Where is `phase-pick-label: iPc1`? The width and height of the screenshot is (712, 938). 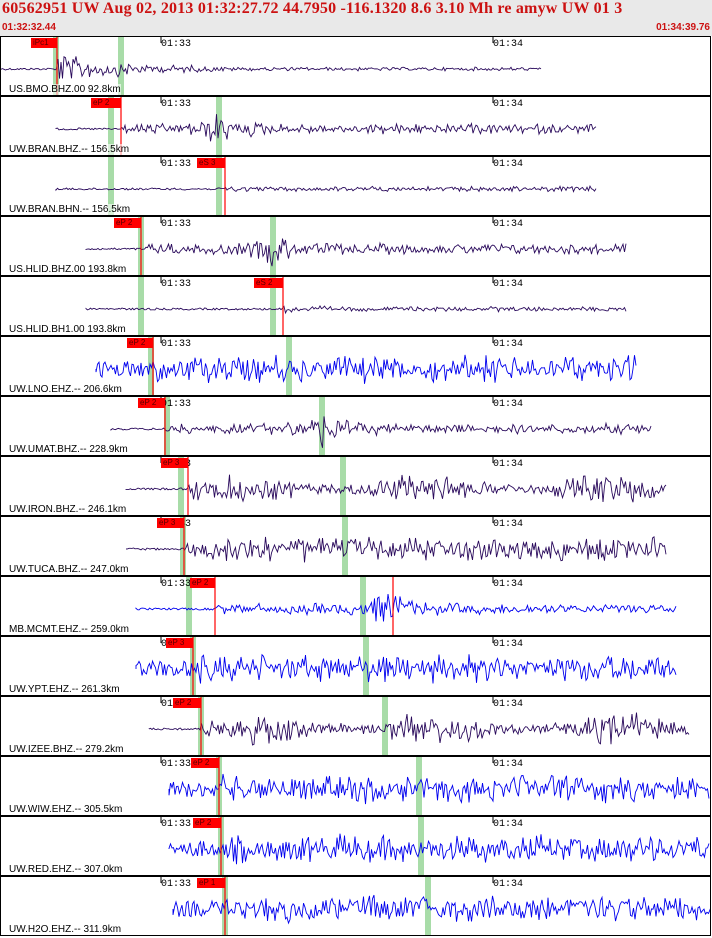
phase-pick-label: iPc1 is located at coordinates (44, 43).